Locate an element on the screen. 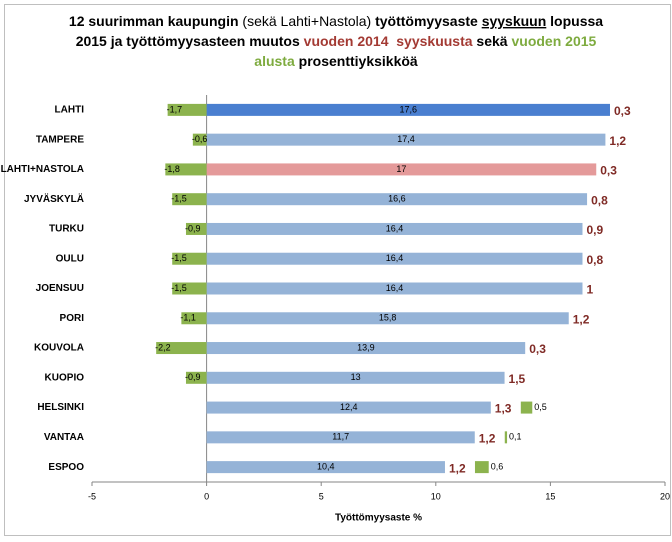 This screenshot has width=672, height=542. x-tick-label: 20 is located at coordinates (665, 496).